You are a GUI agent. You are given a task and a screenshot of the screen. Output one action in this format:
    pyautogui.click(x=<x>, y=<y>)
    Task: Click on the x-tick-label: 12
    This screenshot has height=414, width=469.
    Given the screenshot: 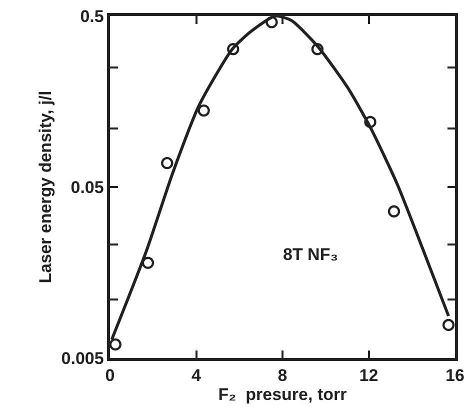 What is the action you would take?
    pyautogui.click(x=368, y=376)
    